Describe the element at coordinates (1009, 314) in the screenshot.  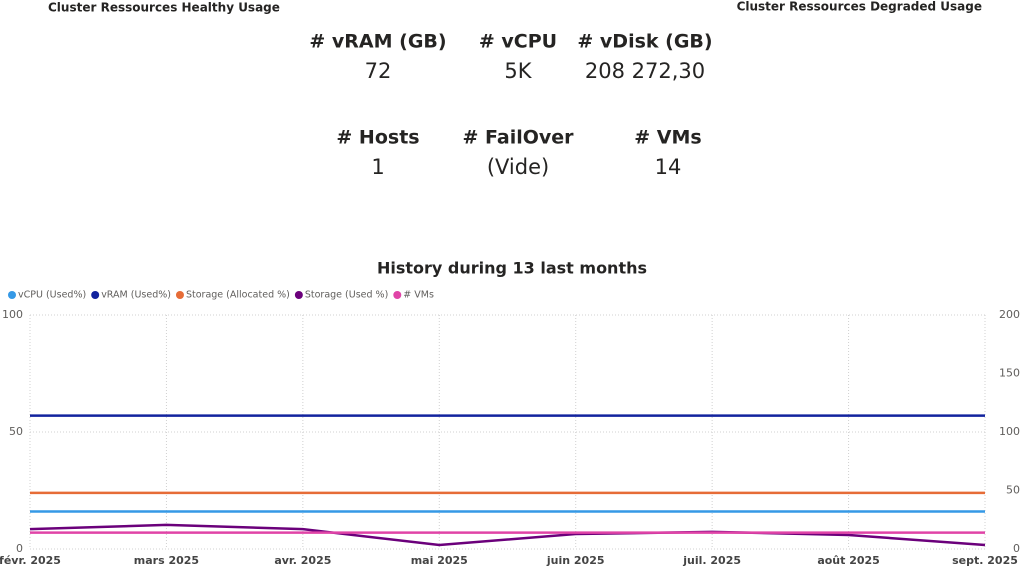
I see `y2-tick-label: 200` at that location.